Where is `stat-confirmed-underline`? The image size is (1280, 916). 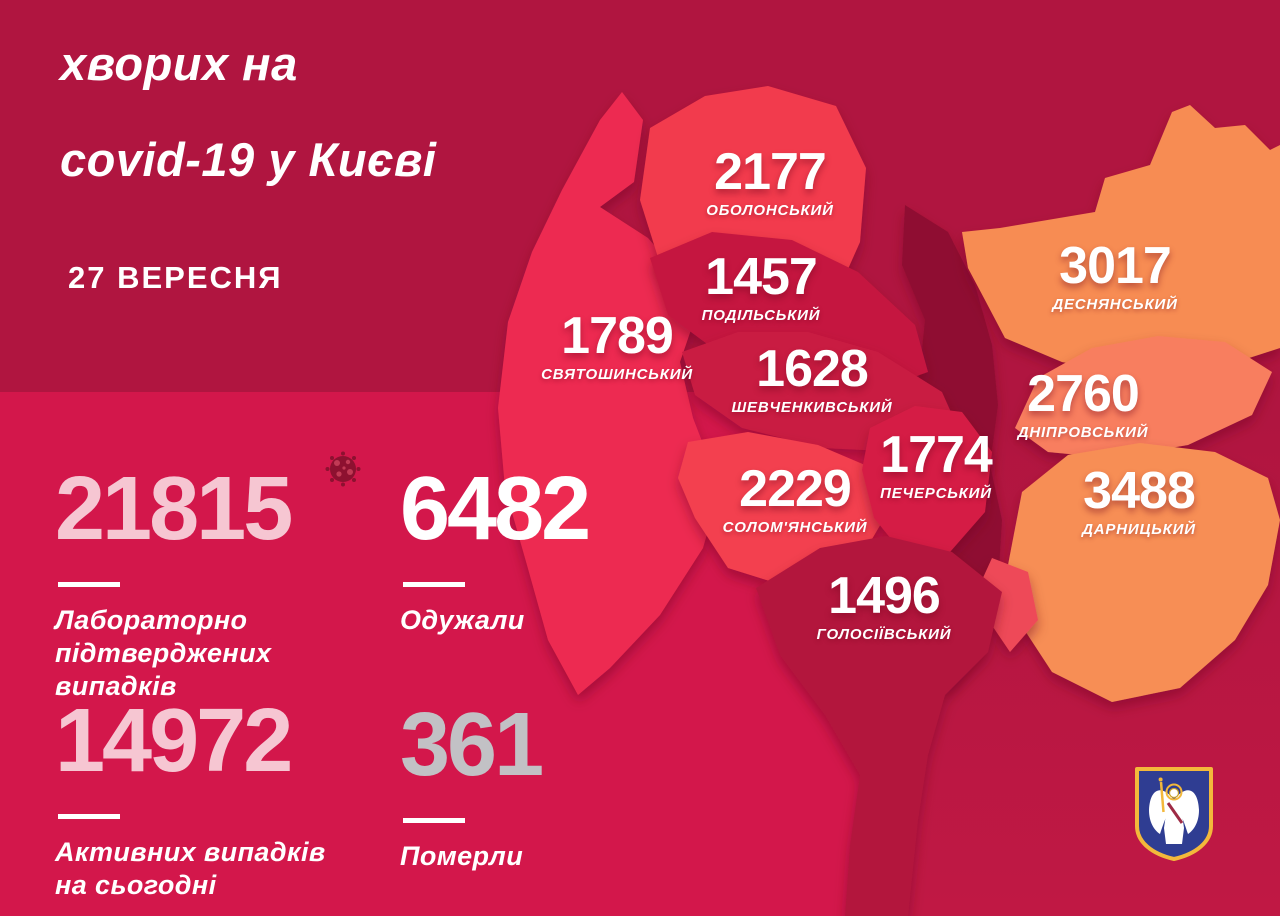
stat-confirmed-underline is located at coordinates (89, 584).